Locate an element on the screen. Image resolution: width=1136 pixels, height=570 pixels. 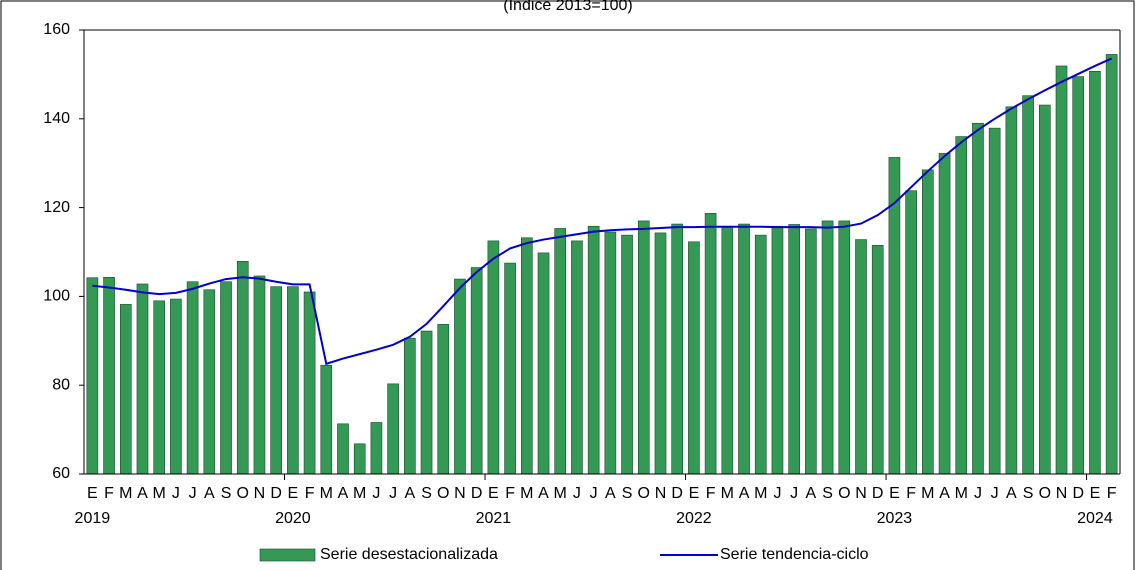
year-label: 2021 is located at coordinates (494, 518).